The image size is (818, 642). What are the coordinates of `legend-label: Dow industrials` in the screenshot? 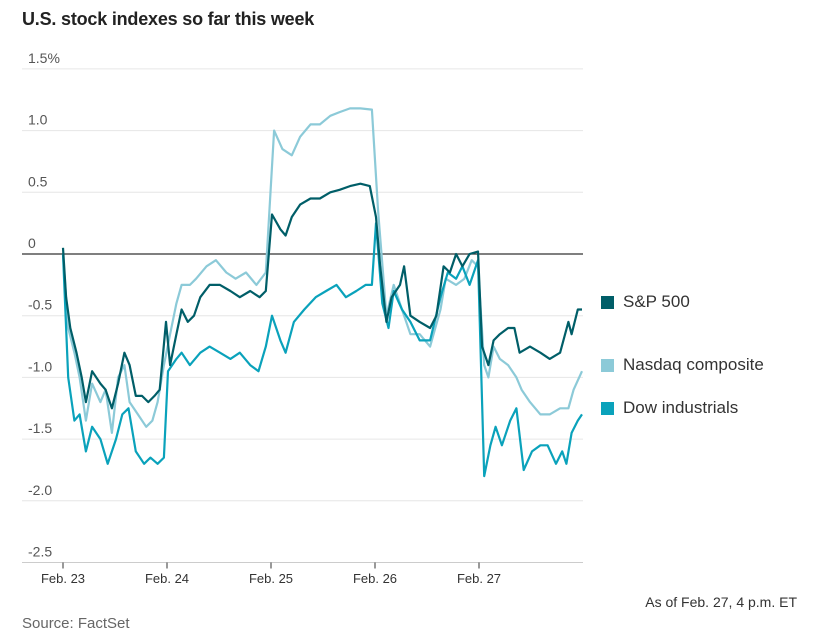 It's located at (681, 407).